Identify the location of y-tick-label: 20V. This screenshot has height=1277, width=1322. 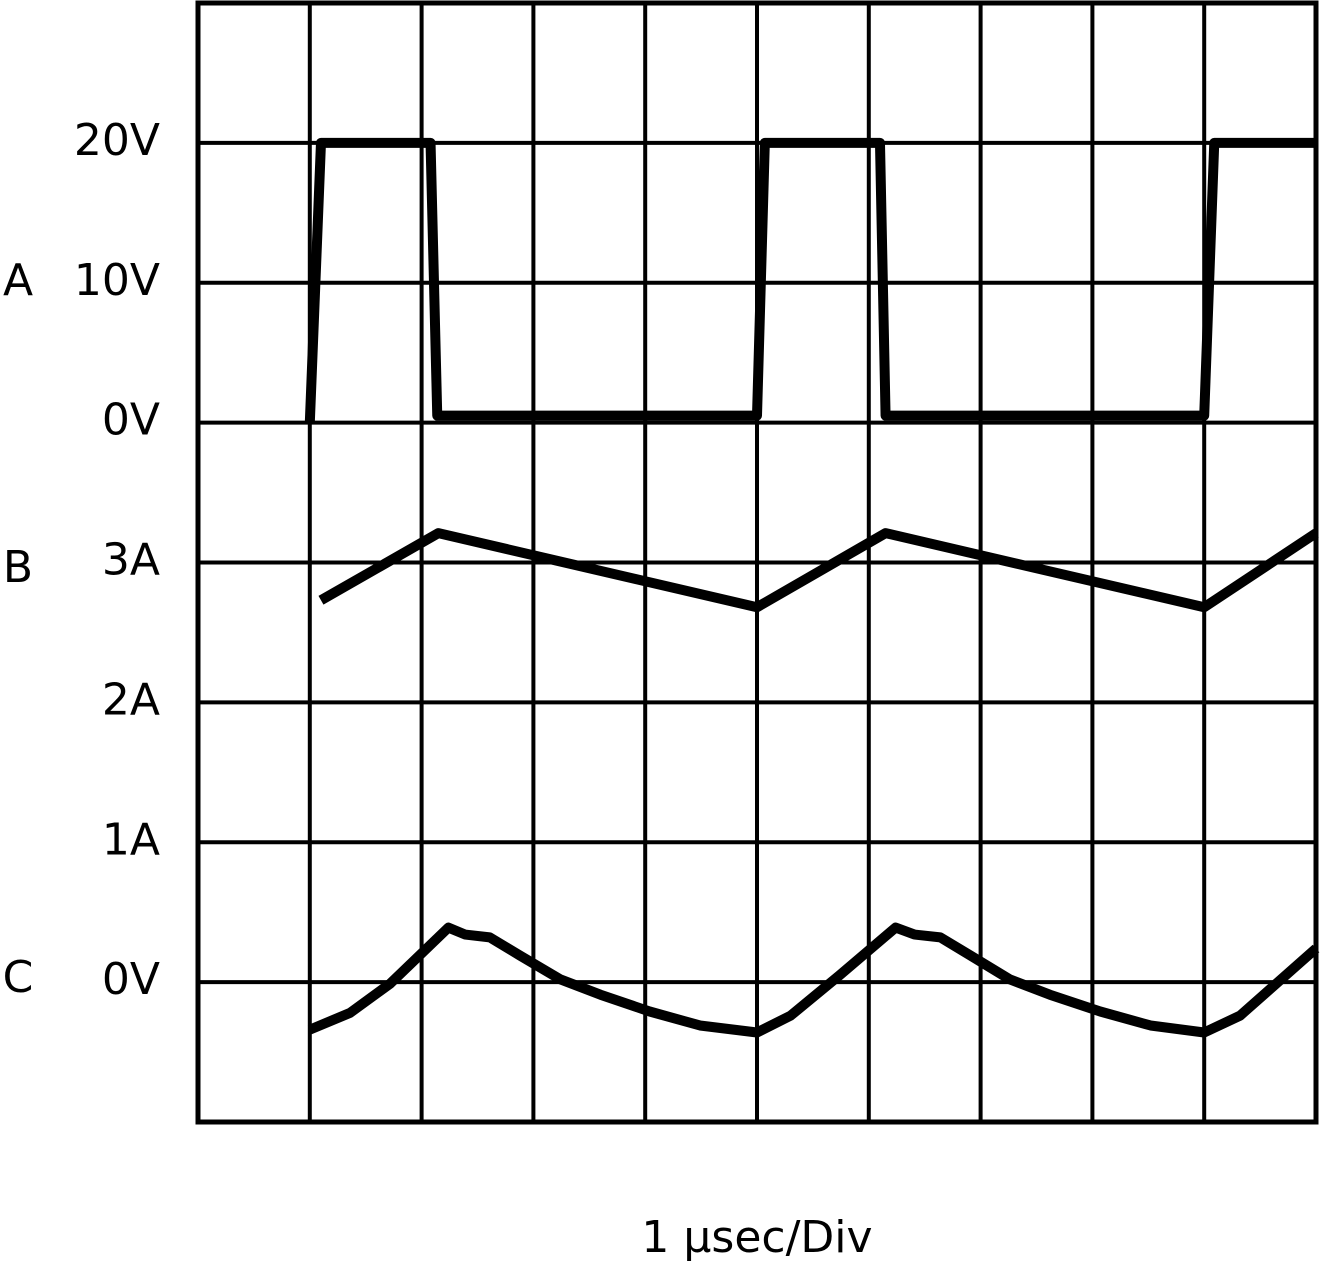
(117, 140).